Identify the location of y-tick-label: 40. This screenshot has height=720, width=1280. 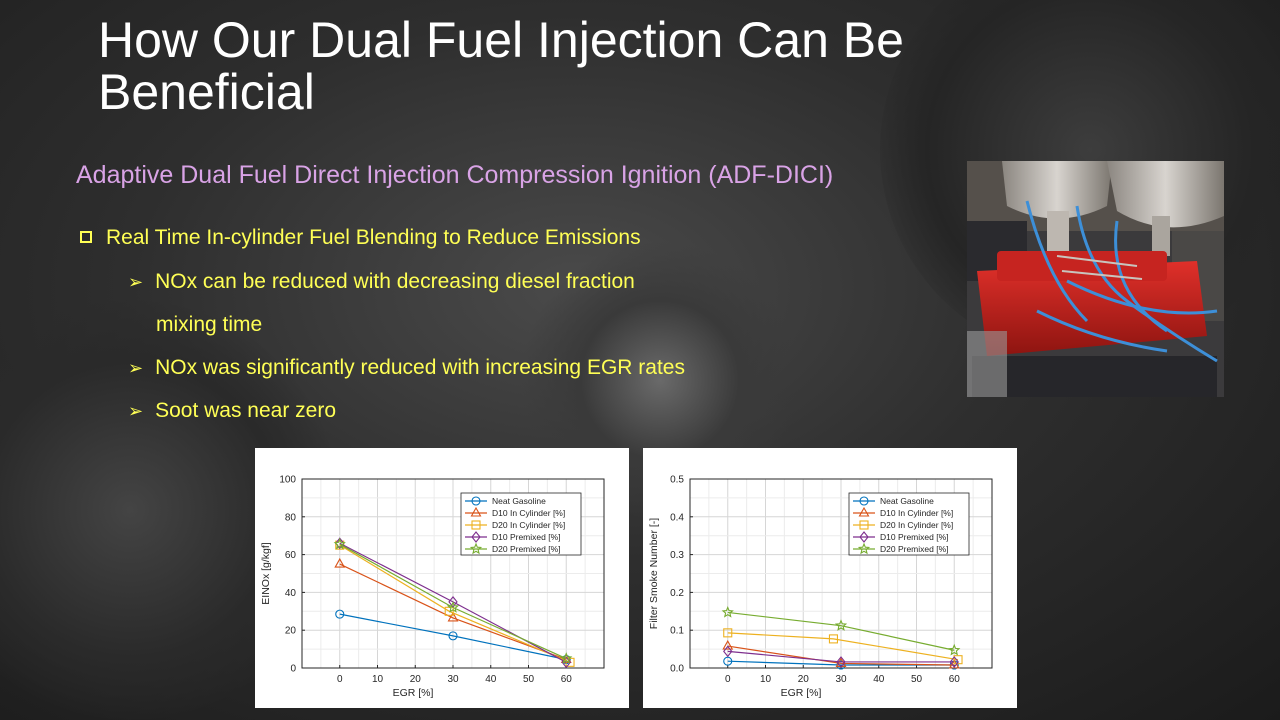
(291, 593).